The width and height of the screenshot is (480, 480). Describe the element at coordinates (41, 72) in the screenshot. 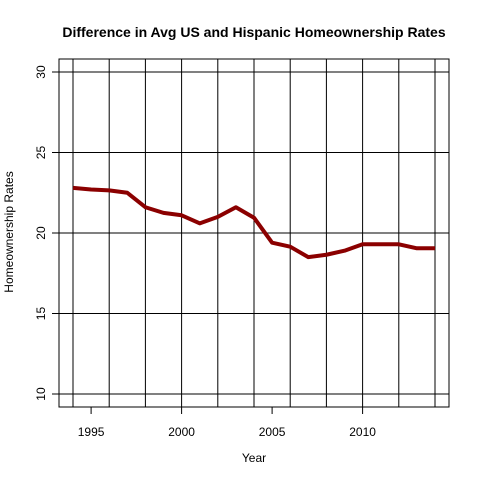

I see `y-tick-label: 30` at that location.